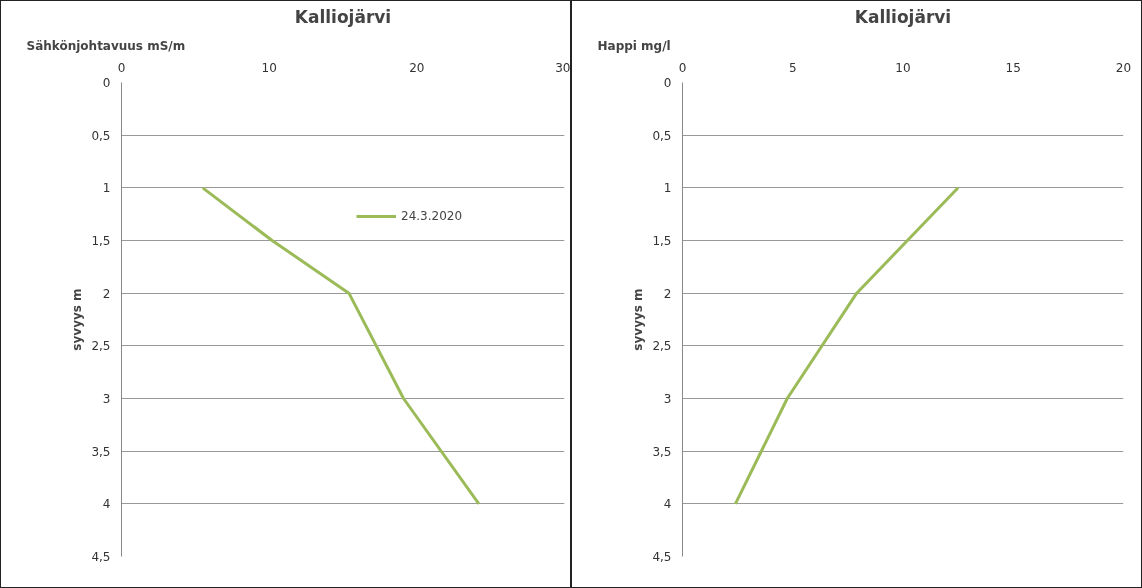 This screenshot has width=1142, height=588. What do you see at coordinates (106, 45) in the screenshot?
I see `x-axis-title: Sähkönjohtavuus mS/m` at bounding box center [106, 45].